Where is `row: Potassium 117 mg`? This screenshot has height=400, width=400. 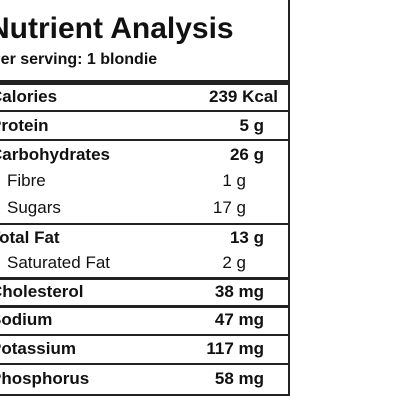
row: Potassium 117 mg is located at coordinates (144, 349).